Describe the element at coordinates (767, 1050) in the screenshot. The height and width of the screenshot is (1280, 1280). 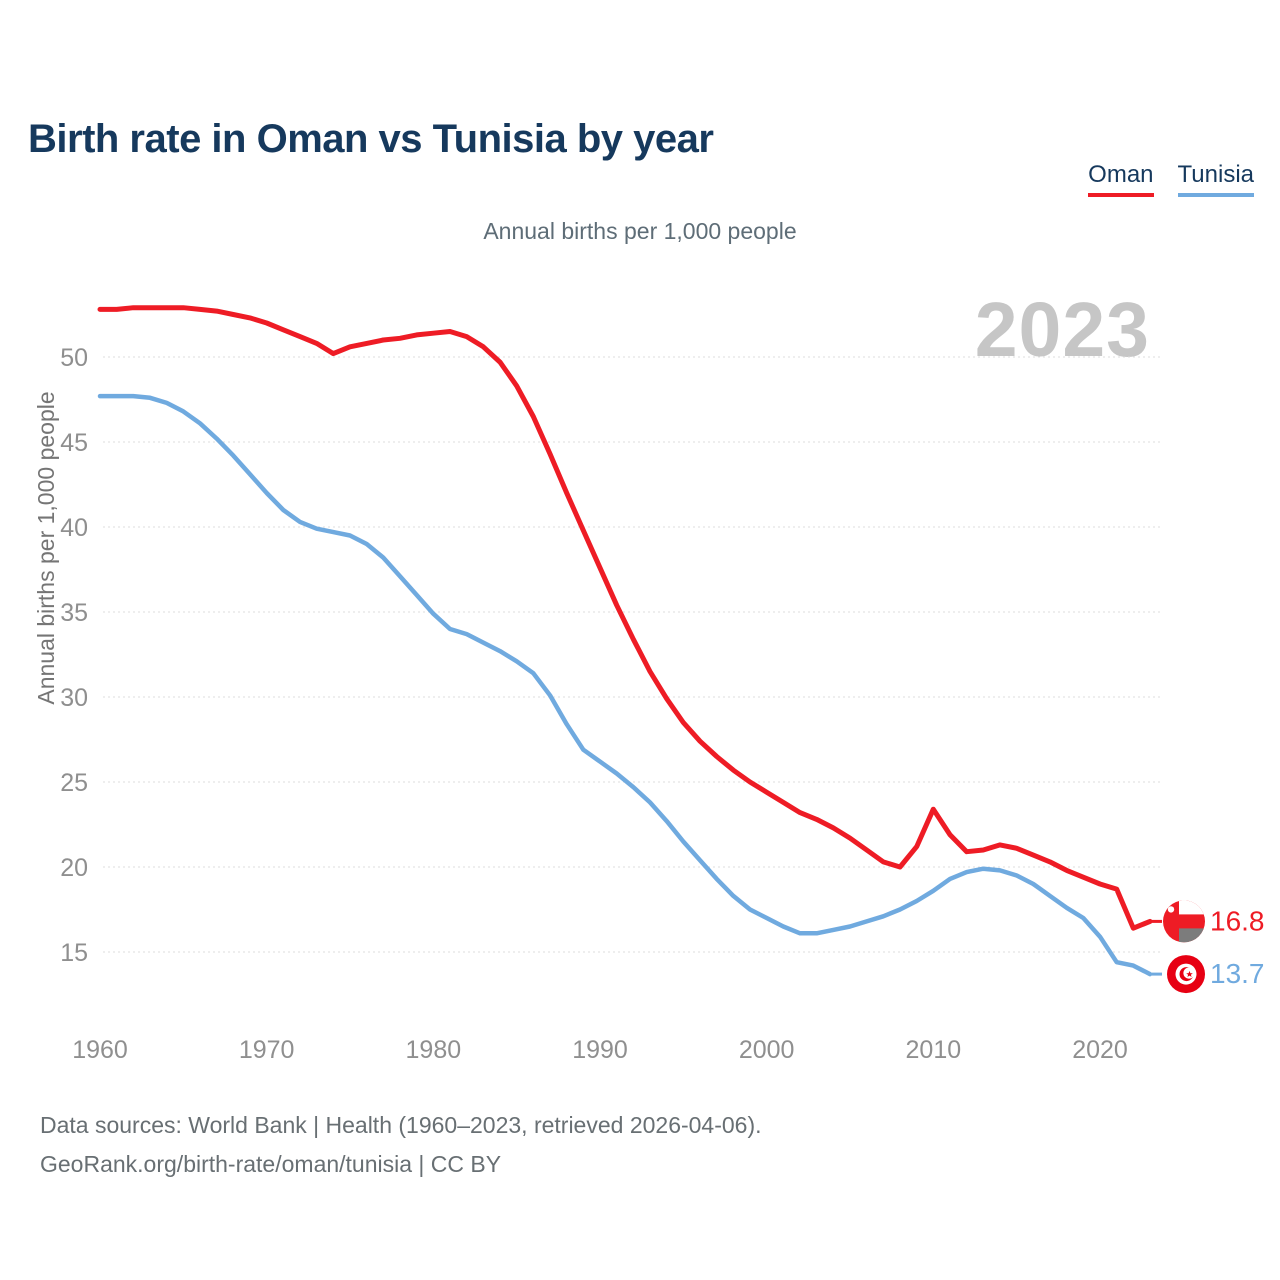
I see `x-tick-label: 2000` at that location.